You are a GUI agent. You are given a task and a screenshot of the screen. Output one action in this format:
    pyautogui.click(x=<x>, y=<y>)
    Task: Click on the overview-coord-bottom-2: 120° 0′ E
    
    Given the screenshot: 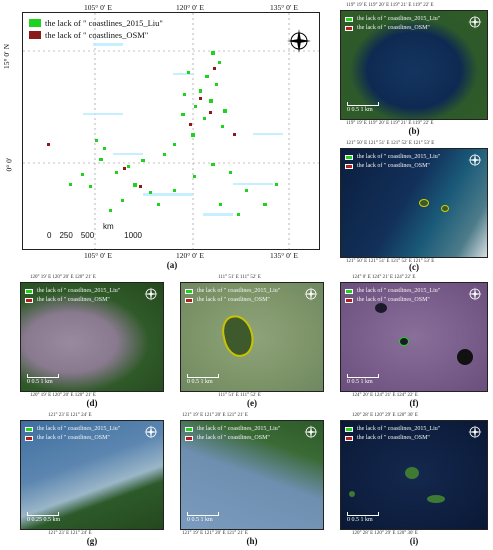 What is the action you would take?
    pyautogui.click(x=190, y=255)
    